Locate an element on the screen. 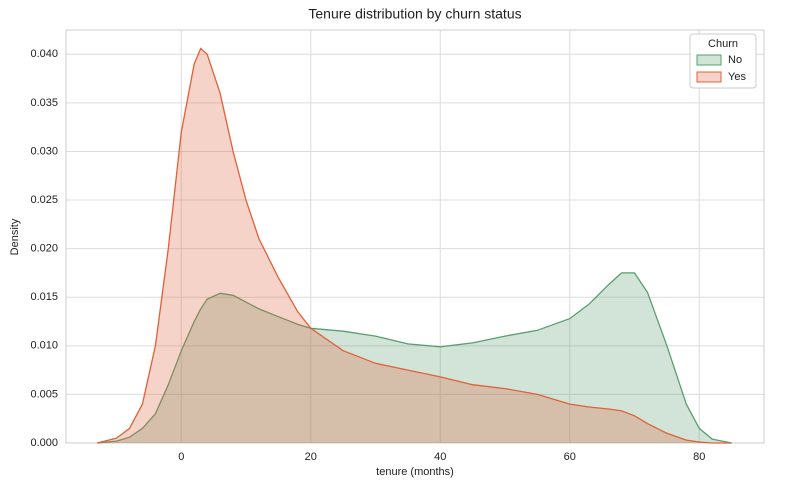 Image resolution: width=804 pixels, height=492 pixels. chart-title: Tenure distribution by churn status is located at coordinates (414, 14).